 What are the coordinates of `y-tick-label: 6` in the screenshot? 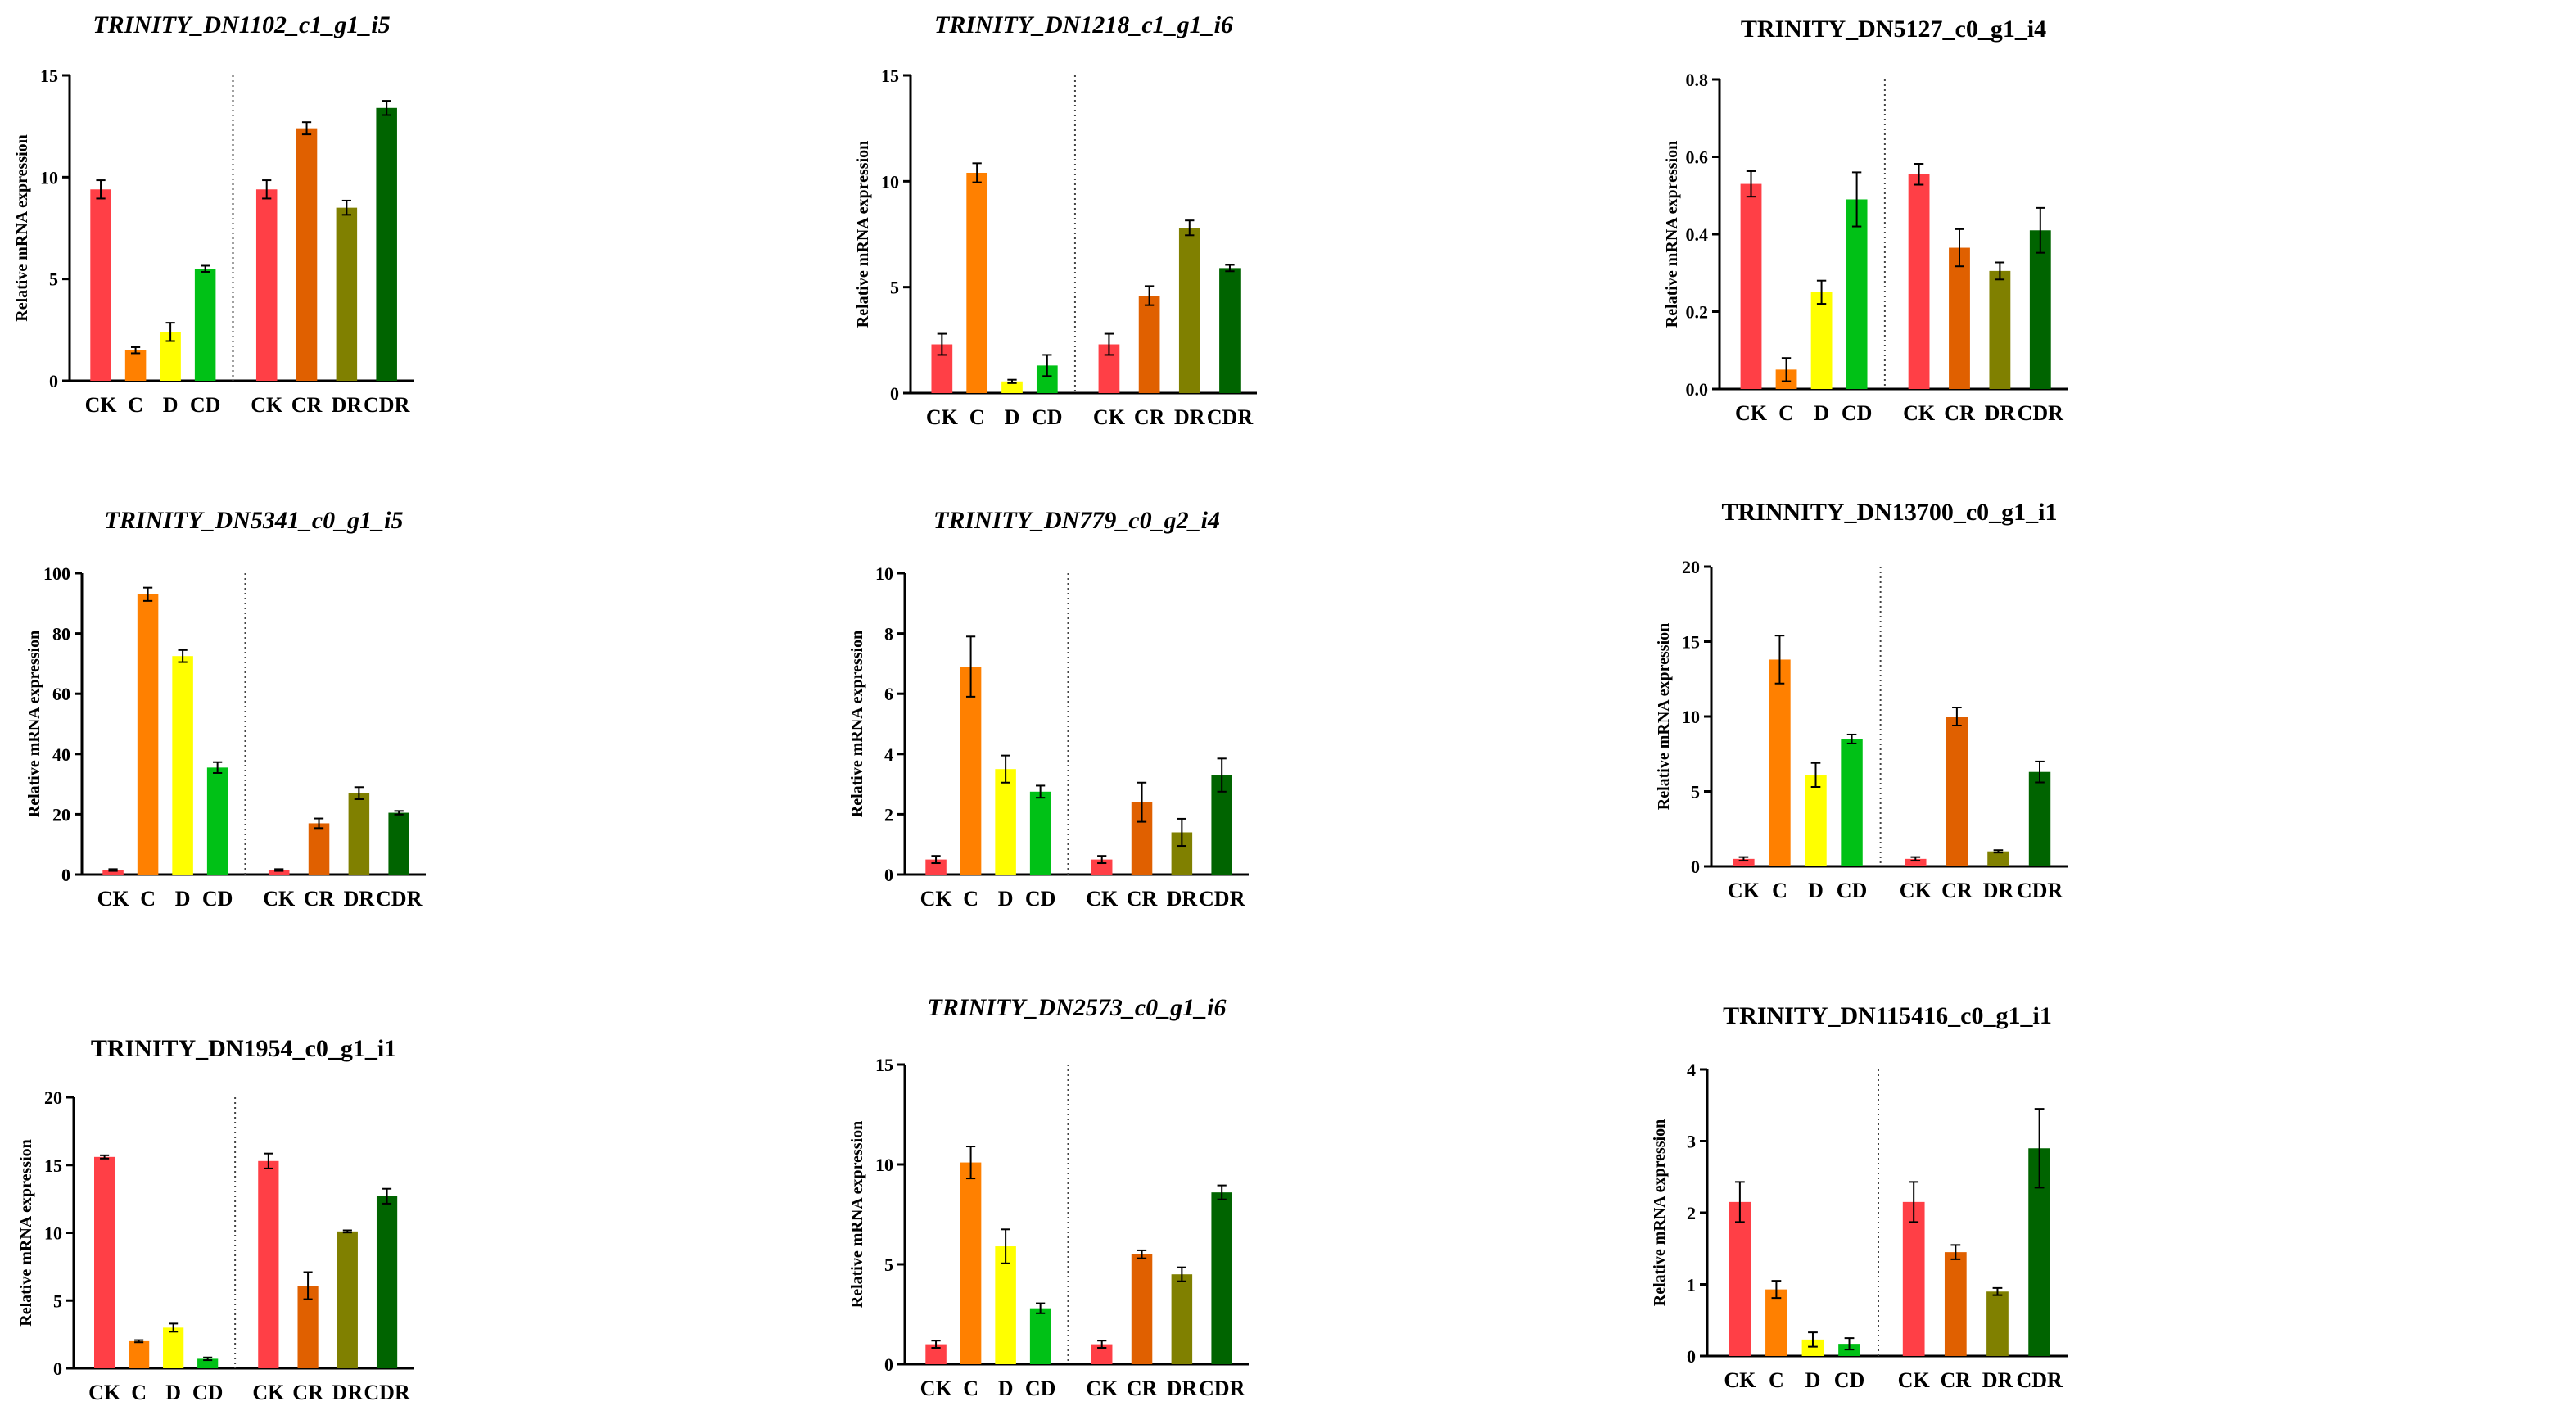 It's located at (888, 694).